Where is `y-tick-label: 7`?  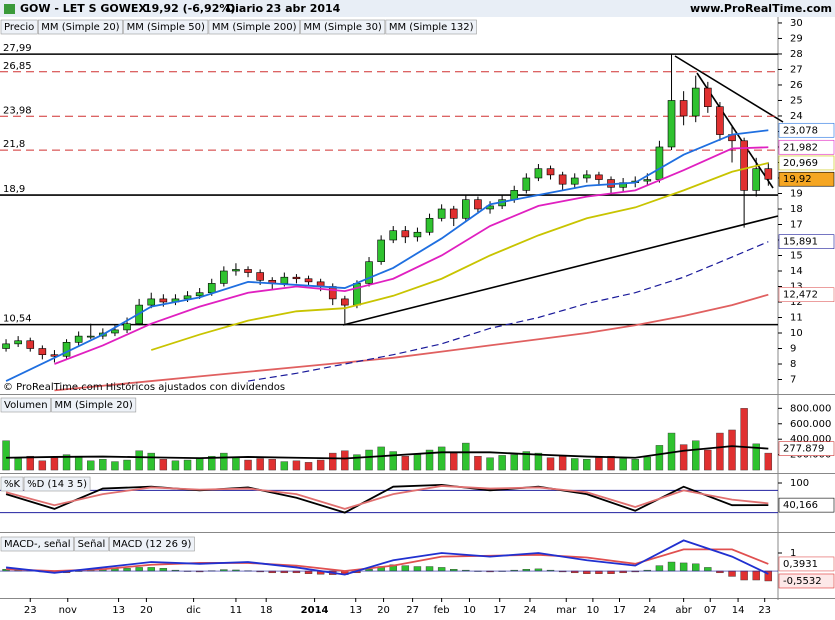 y-tick-label: 7 is located at coordinates (793, 380).